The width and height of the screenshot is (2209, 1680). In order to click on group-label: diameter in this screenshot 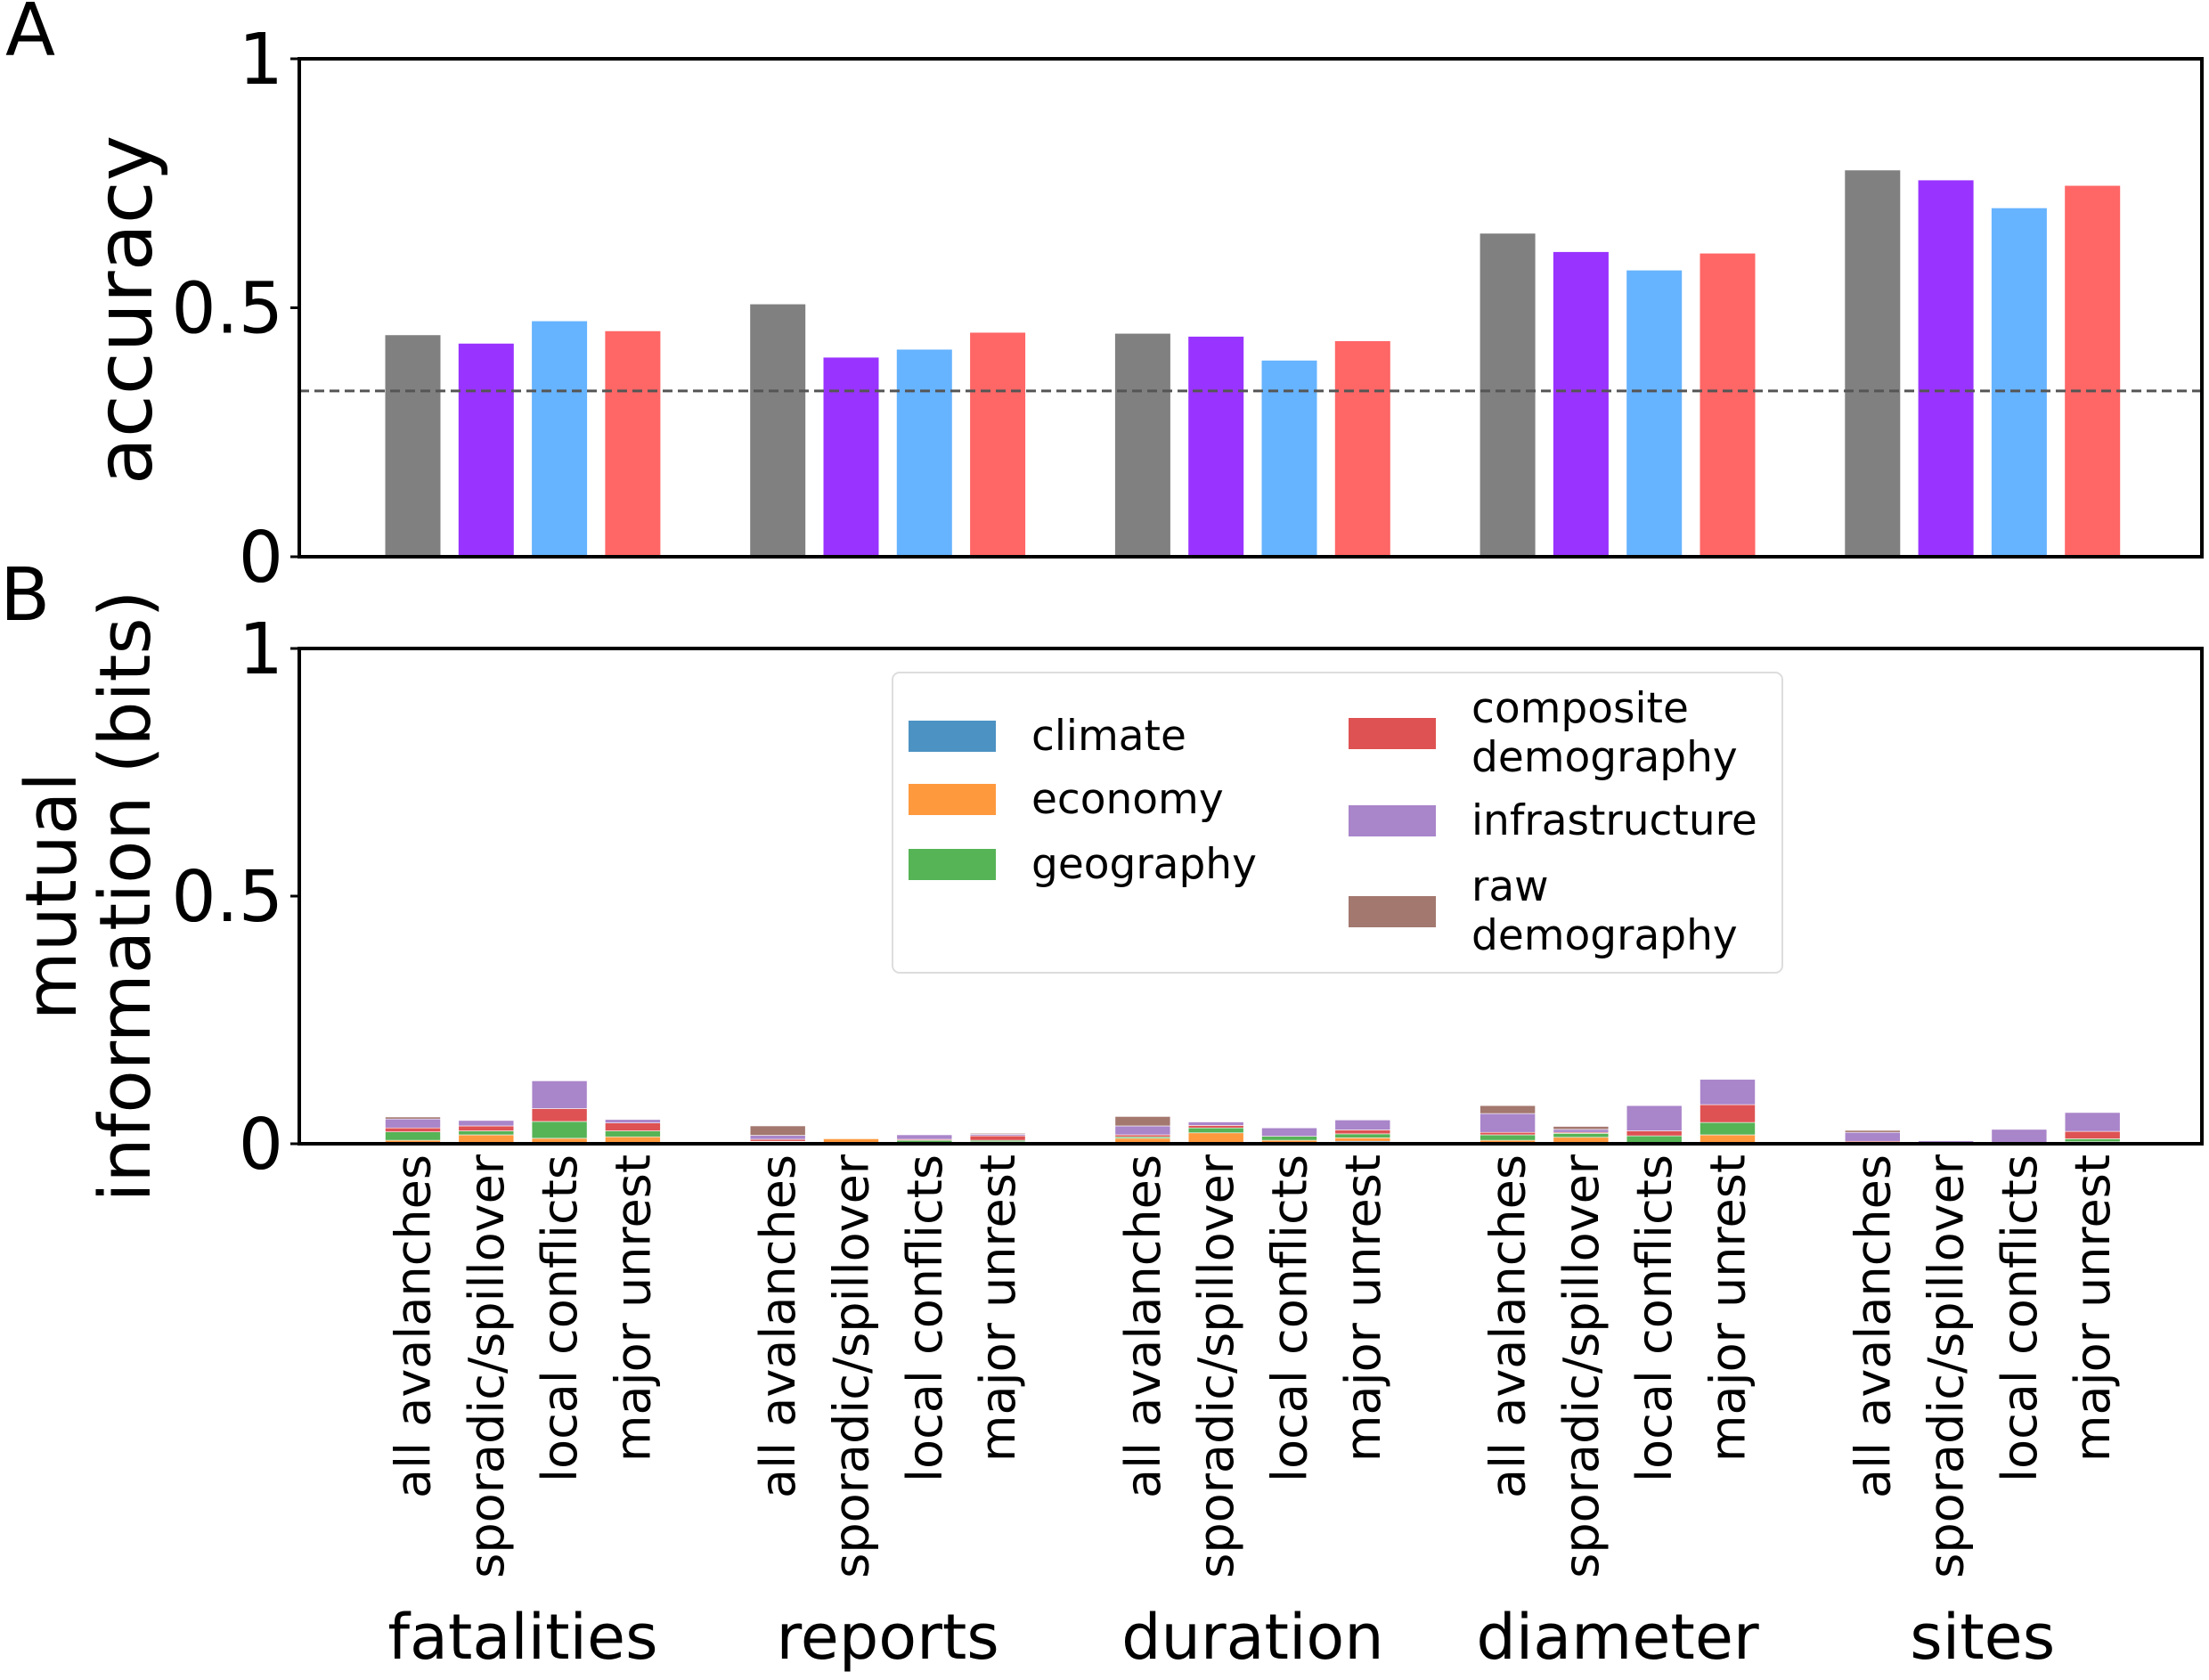, I will do `click(1618, 1638)`.